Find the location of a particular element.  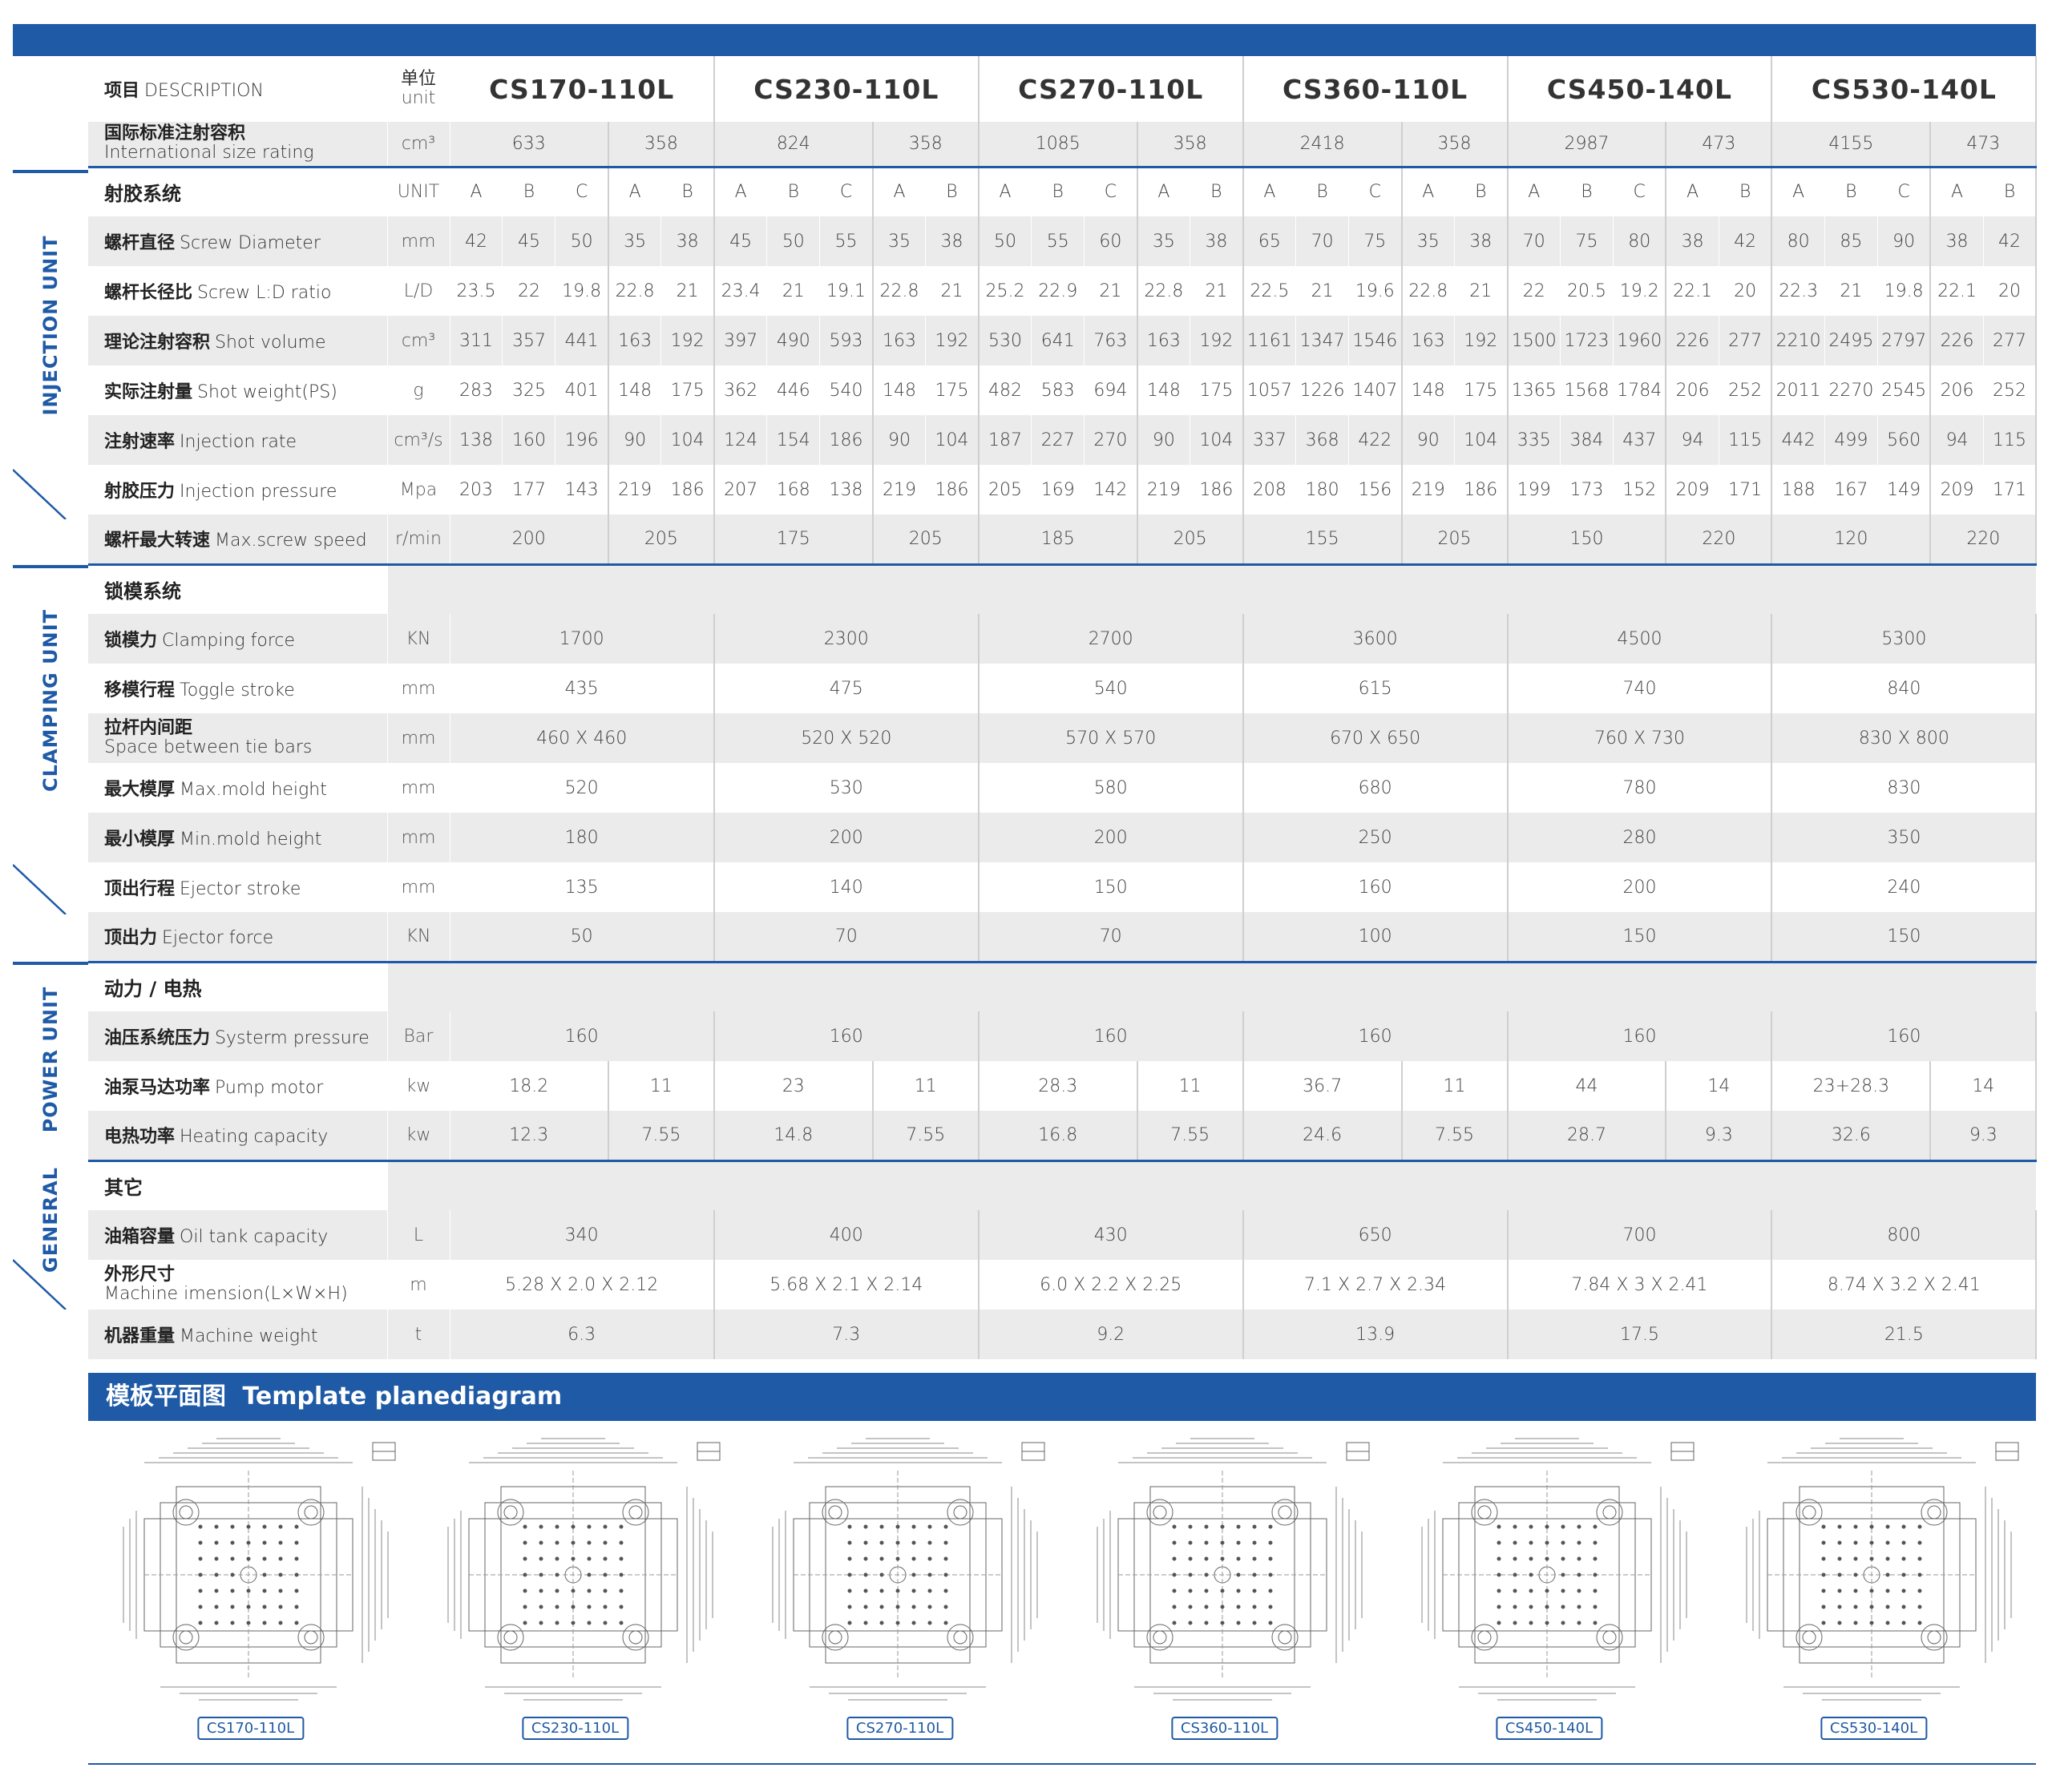

clamping-value: 140 is located at coordinates (846, 887).